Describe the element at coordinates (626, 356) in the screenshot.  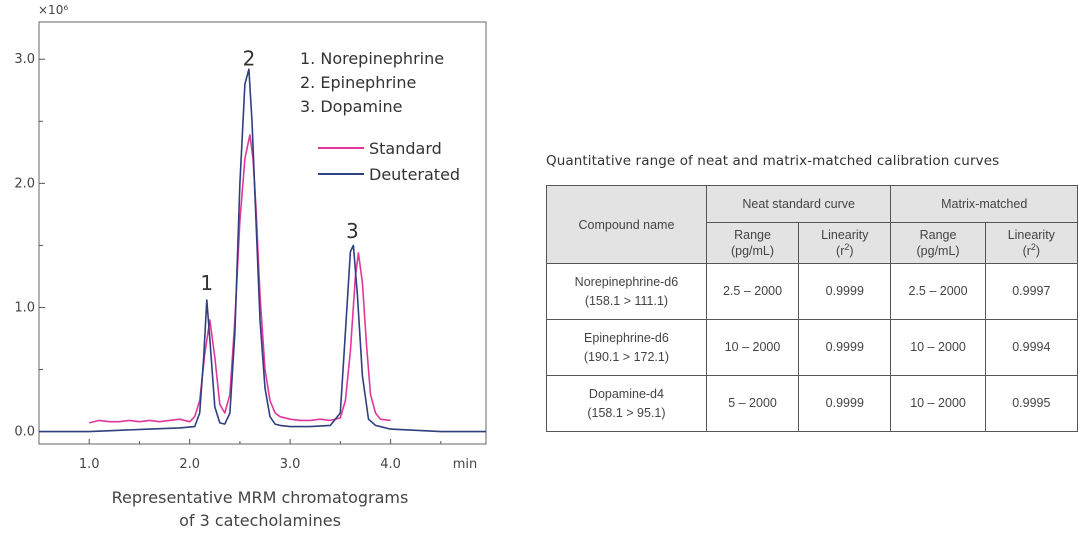
I see `compound-transition: (190.1 > 172.1)` at that location.